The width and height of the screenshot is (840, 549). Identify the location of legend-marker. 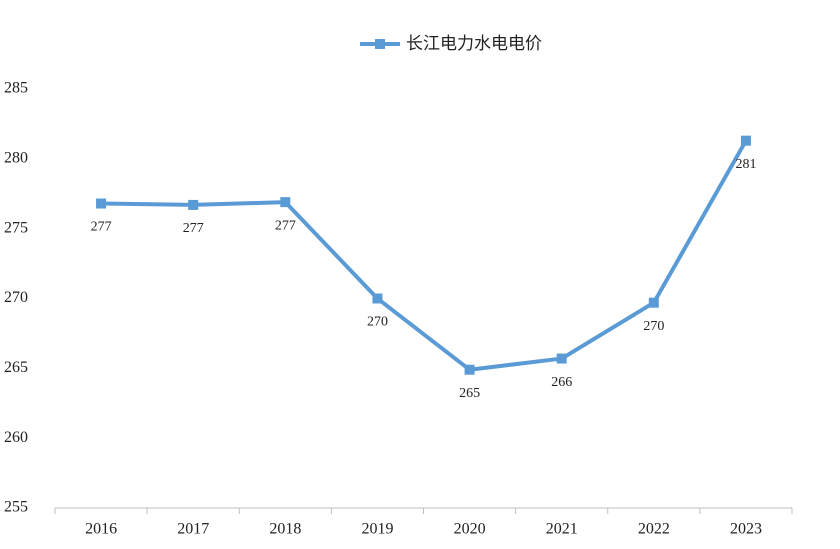
(380, 44).